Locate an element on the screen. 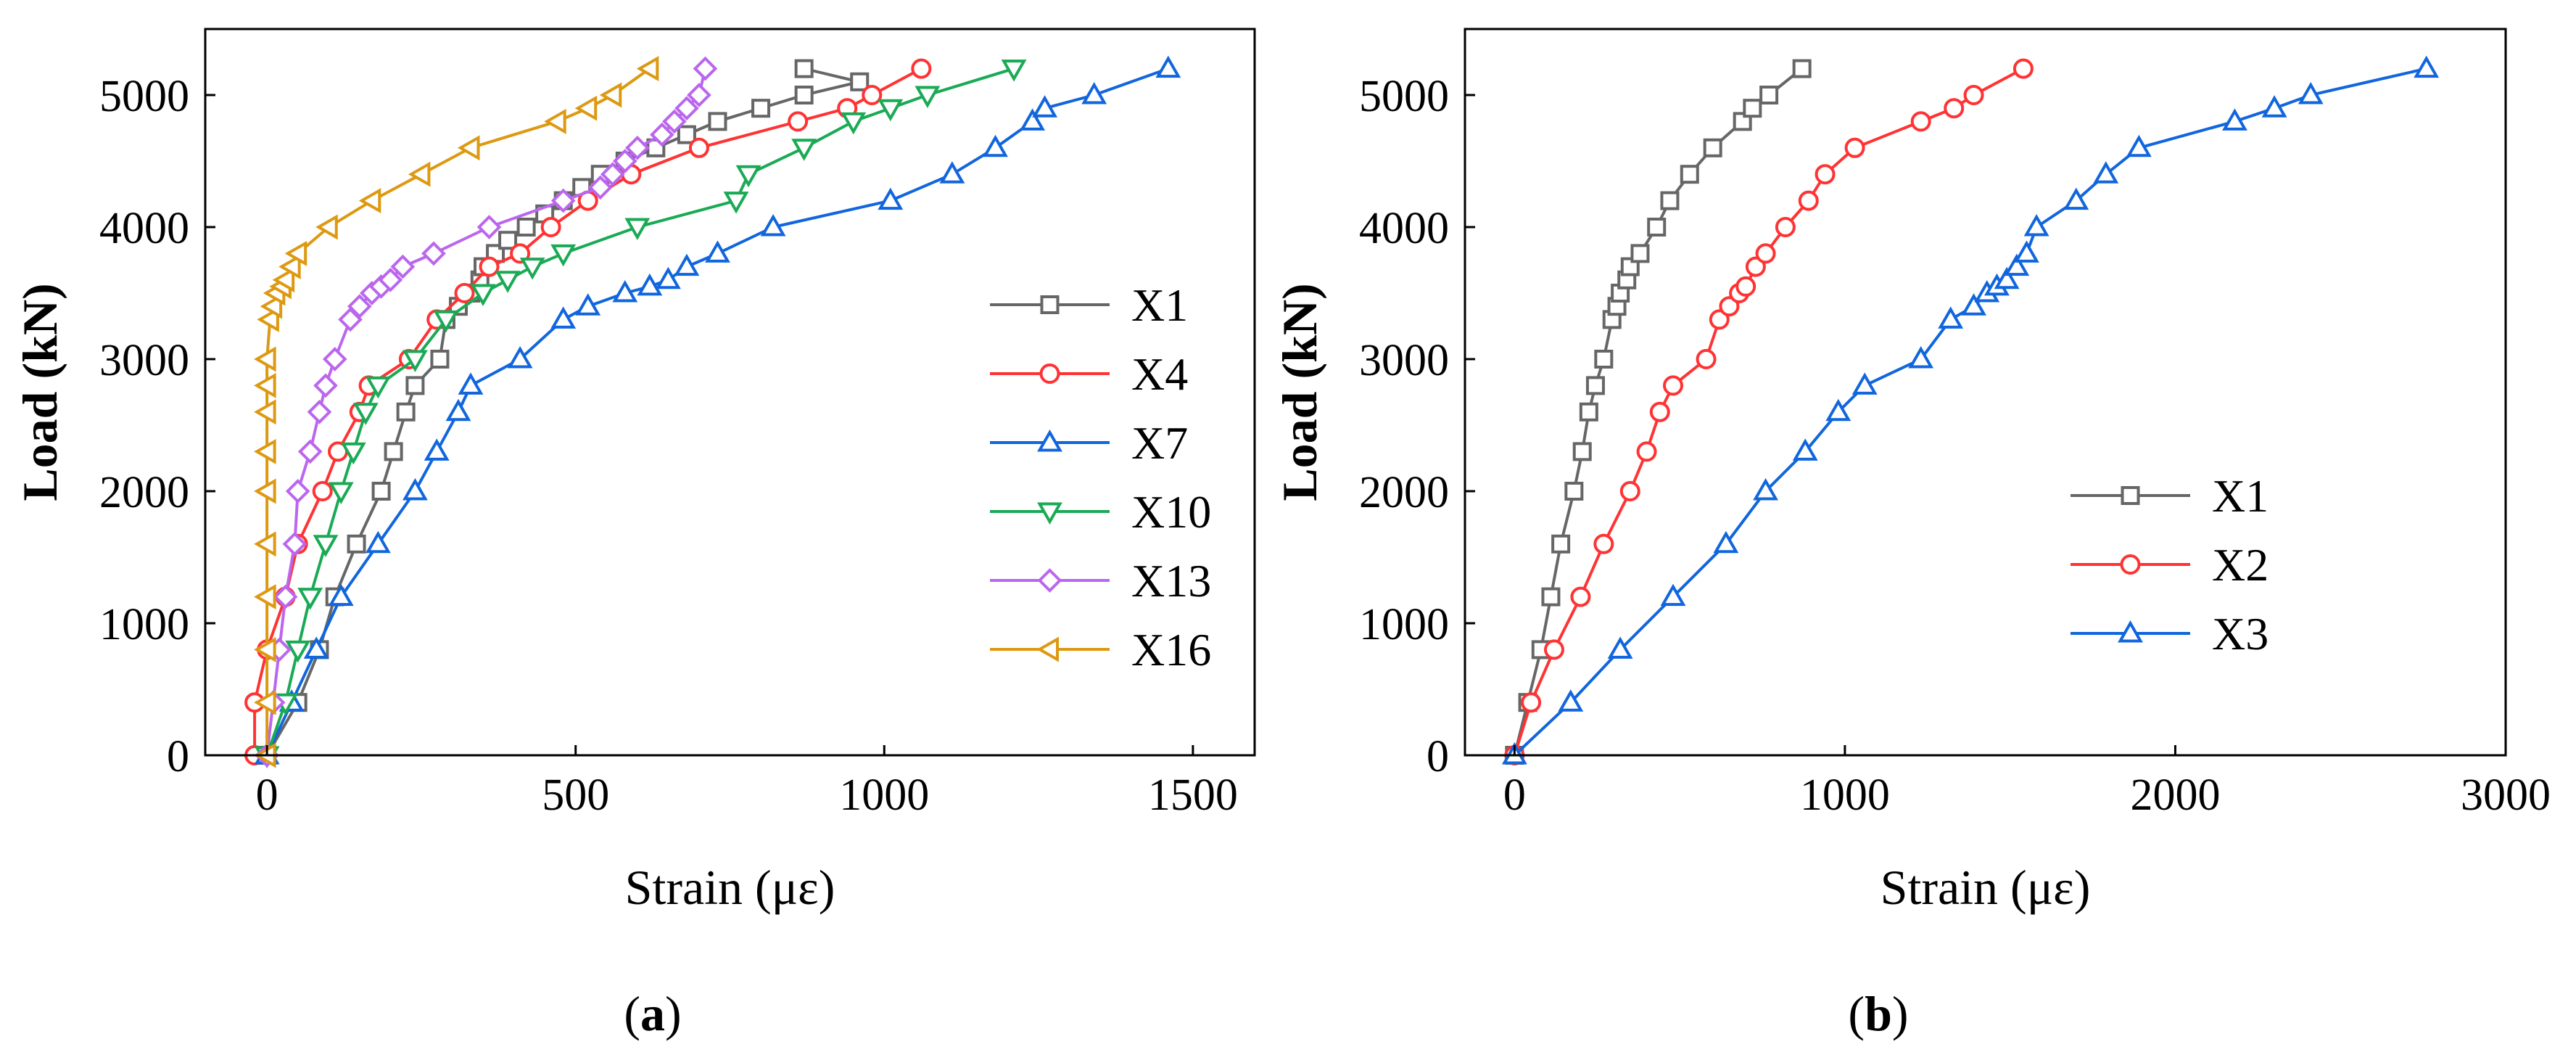  legend: X1 X2 X3 is located at coordinates (2170, 565).